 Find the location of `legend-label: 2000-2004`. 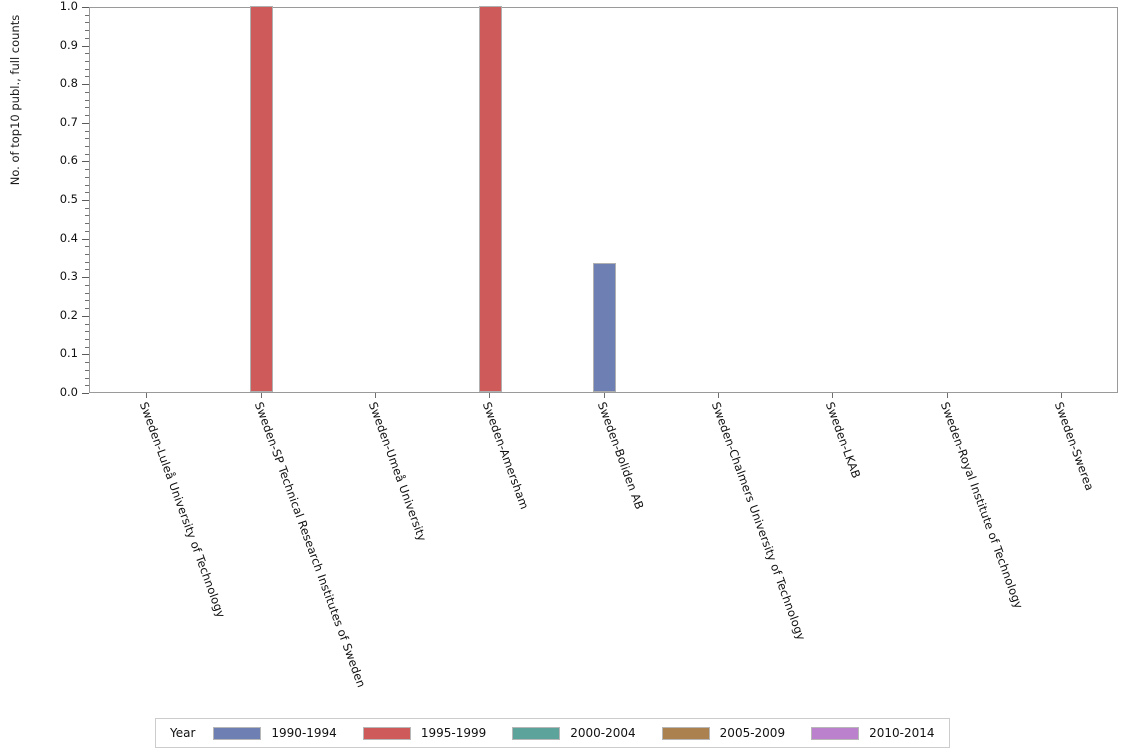

legend-label: 2000-2004 is located at coordinates (603, 733).